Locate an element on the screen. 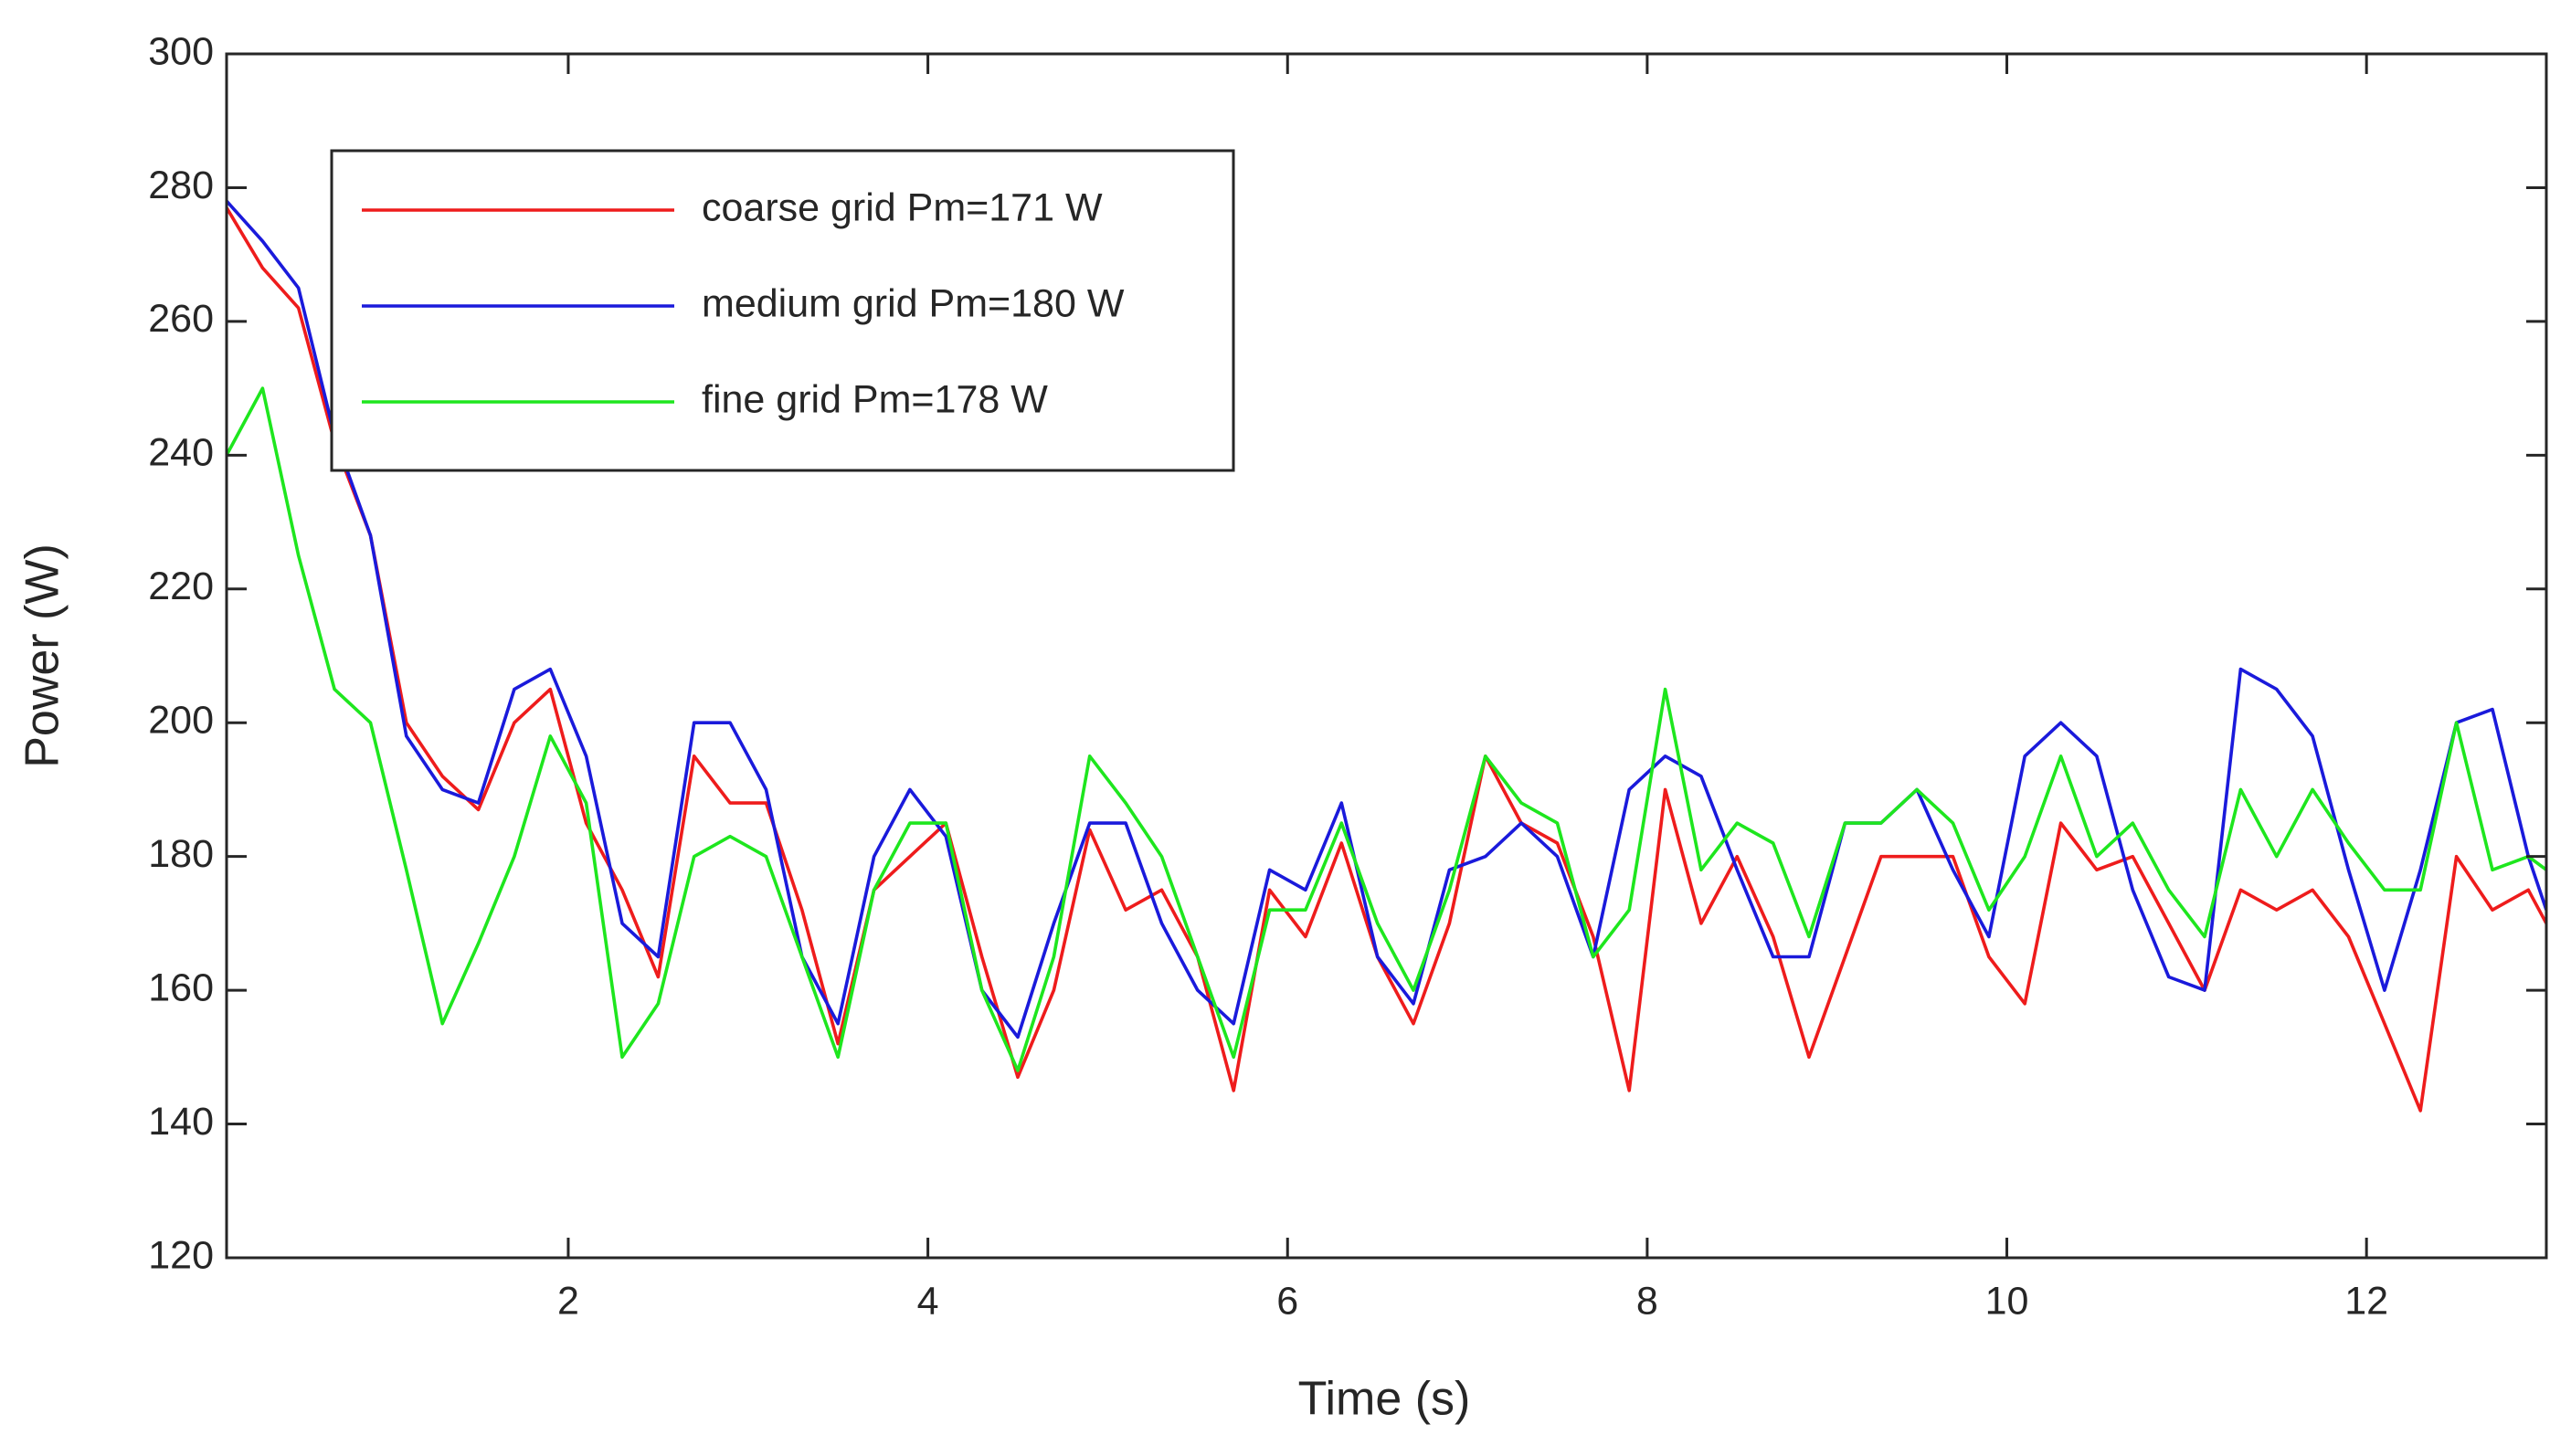 The width and height of the screenshot is (2571, 1456). x-tick-label: 10 is located at coordinates (2007, 1301).